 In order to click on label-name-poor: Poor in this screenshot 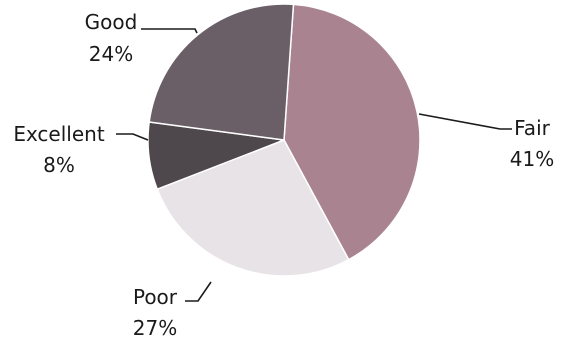, I will do `click(155, 297)`.